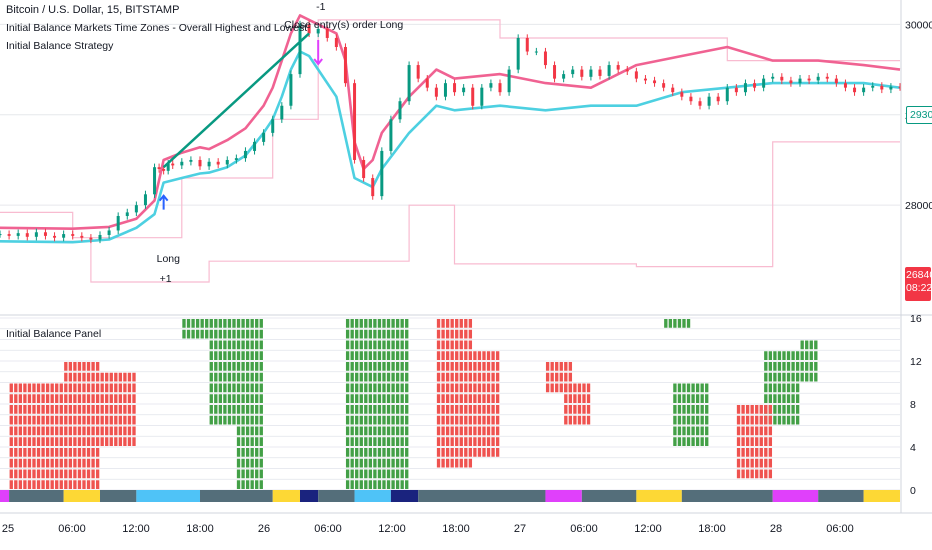 The image size is (932, 550). What do you see at coordinates (200, 529) in the screenshot?
I see `x-tick-label: 18:00` at bounding box center [200, 529].